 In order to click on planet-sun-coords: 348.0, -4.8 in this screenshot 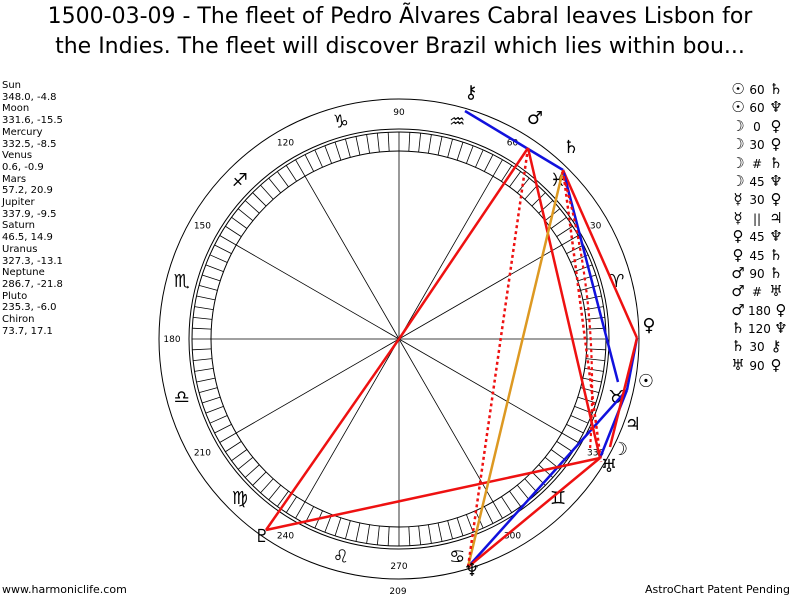, I will do `click(29, 97)`.